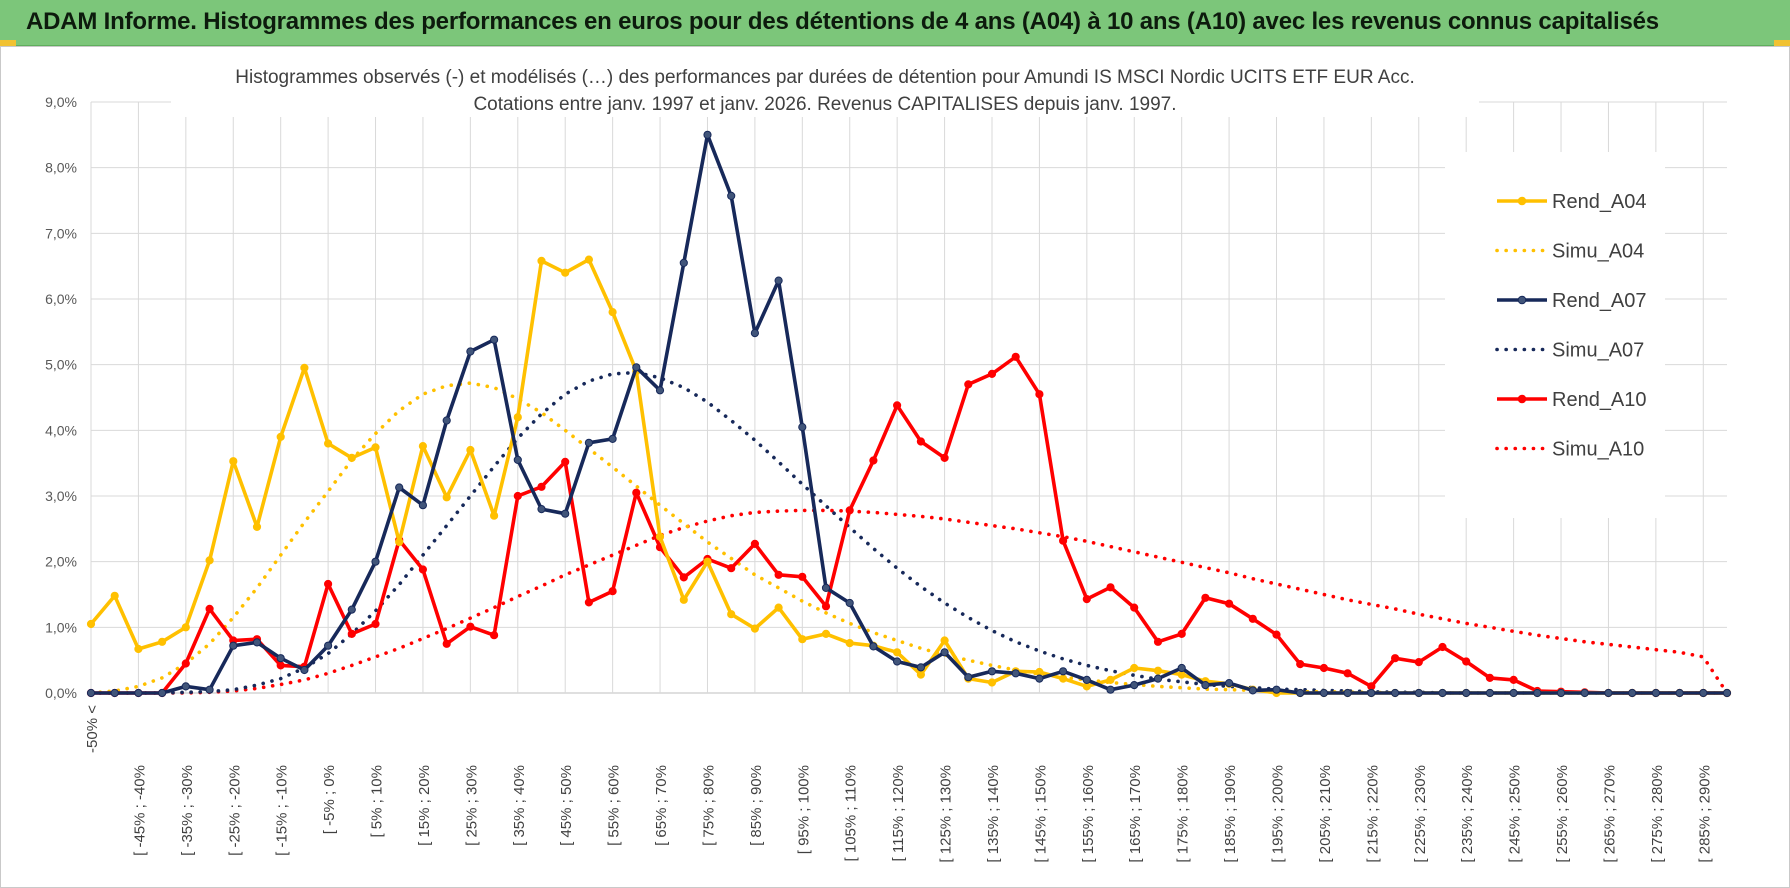  I want to click on legend-label-simu-a04: Simu_A04, so click(1598, 252).